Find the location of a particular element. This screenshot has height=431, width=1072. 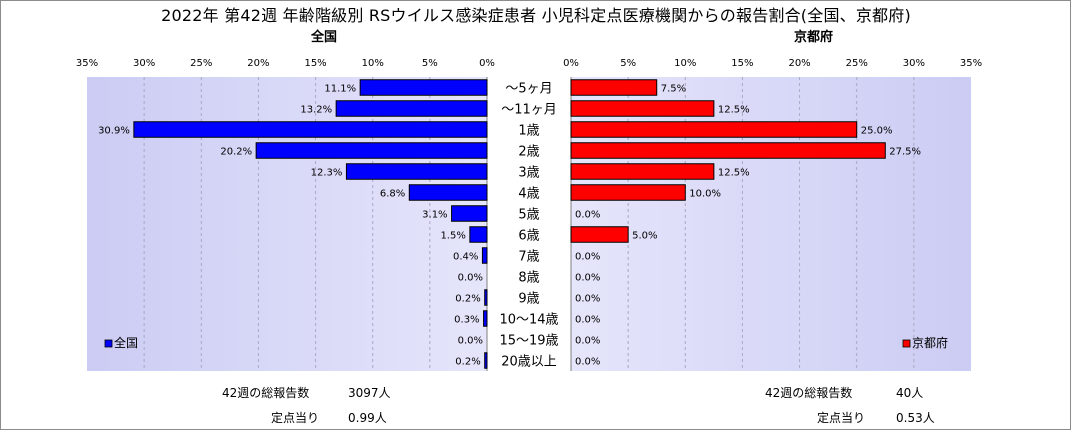

x-tick-label-national: 10% is located at coordinates (373, 63).